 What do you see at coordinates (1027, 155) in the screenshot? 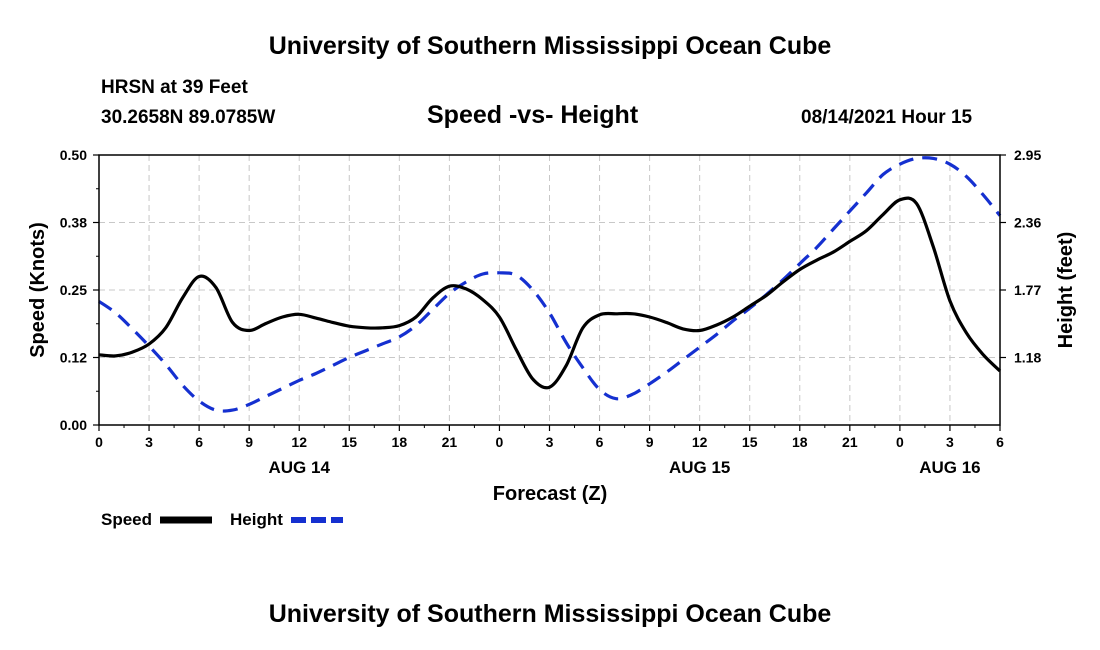
I see `y-right-tick-label: 2.95` at bounding box center [1027, 155].